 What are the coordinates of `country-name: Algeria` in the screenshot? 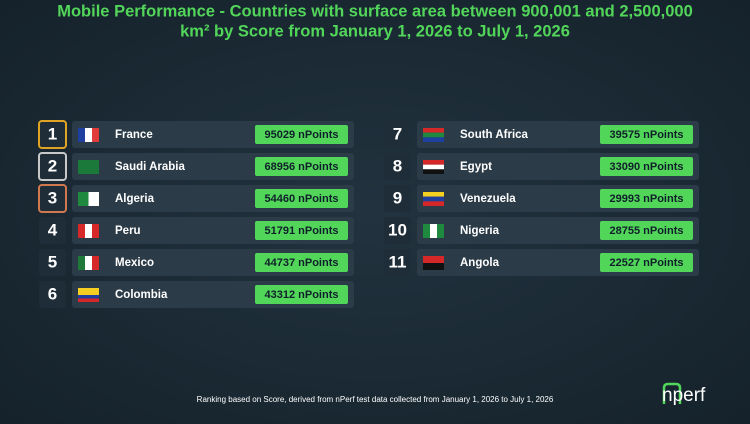 It's located at (135, 199).